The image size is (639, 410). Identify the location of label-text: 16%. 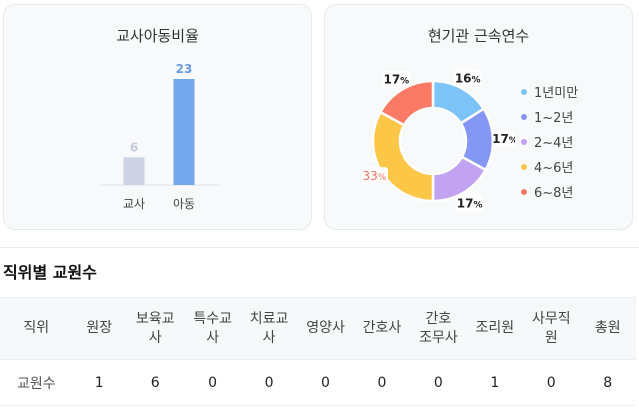
(468, 78).